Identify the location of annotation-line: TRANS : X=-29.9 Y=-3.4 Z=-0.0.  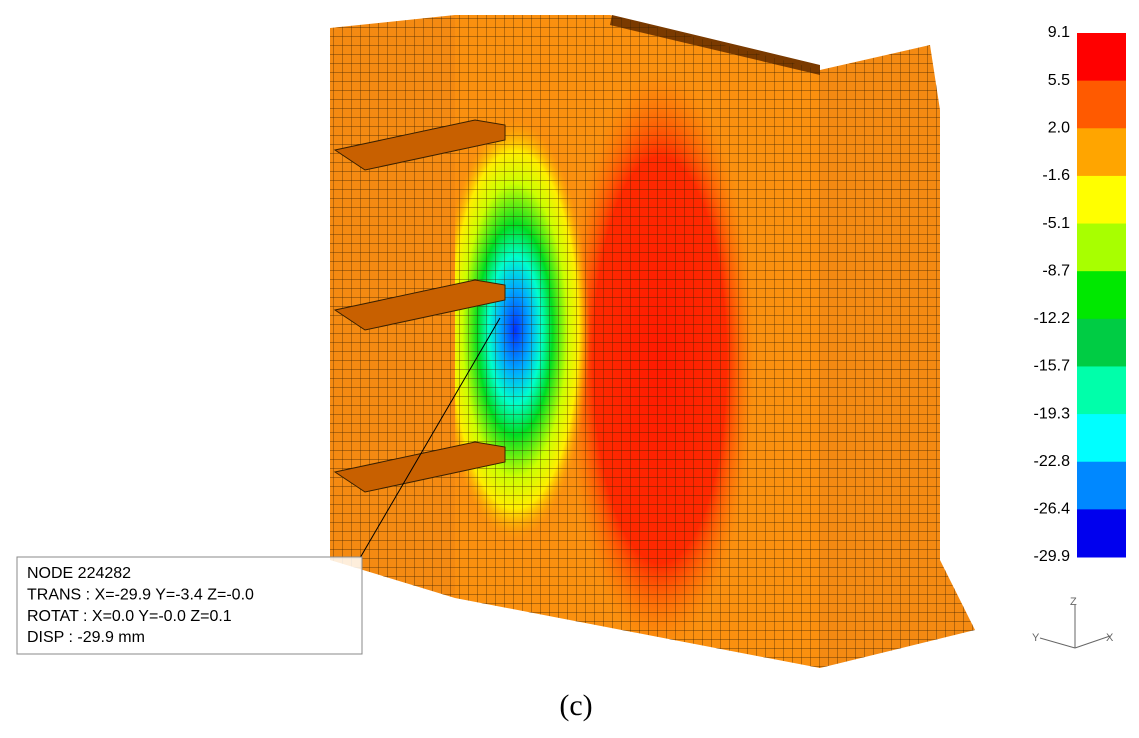
(140, 595).